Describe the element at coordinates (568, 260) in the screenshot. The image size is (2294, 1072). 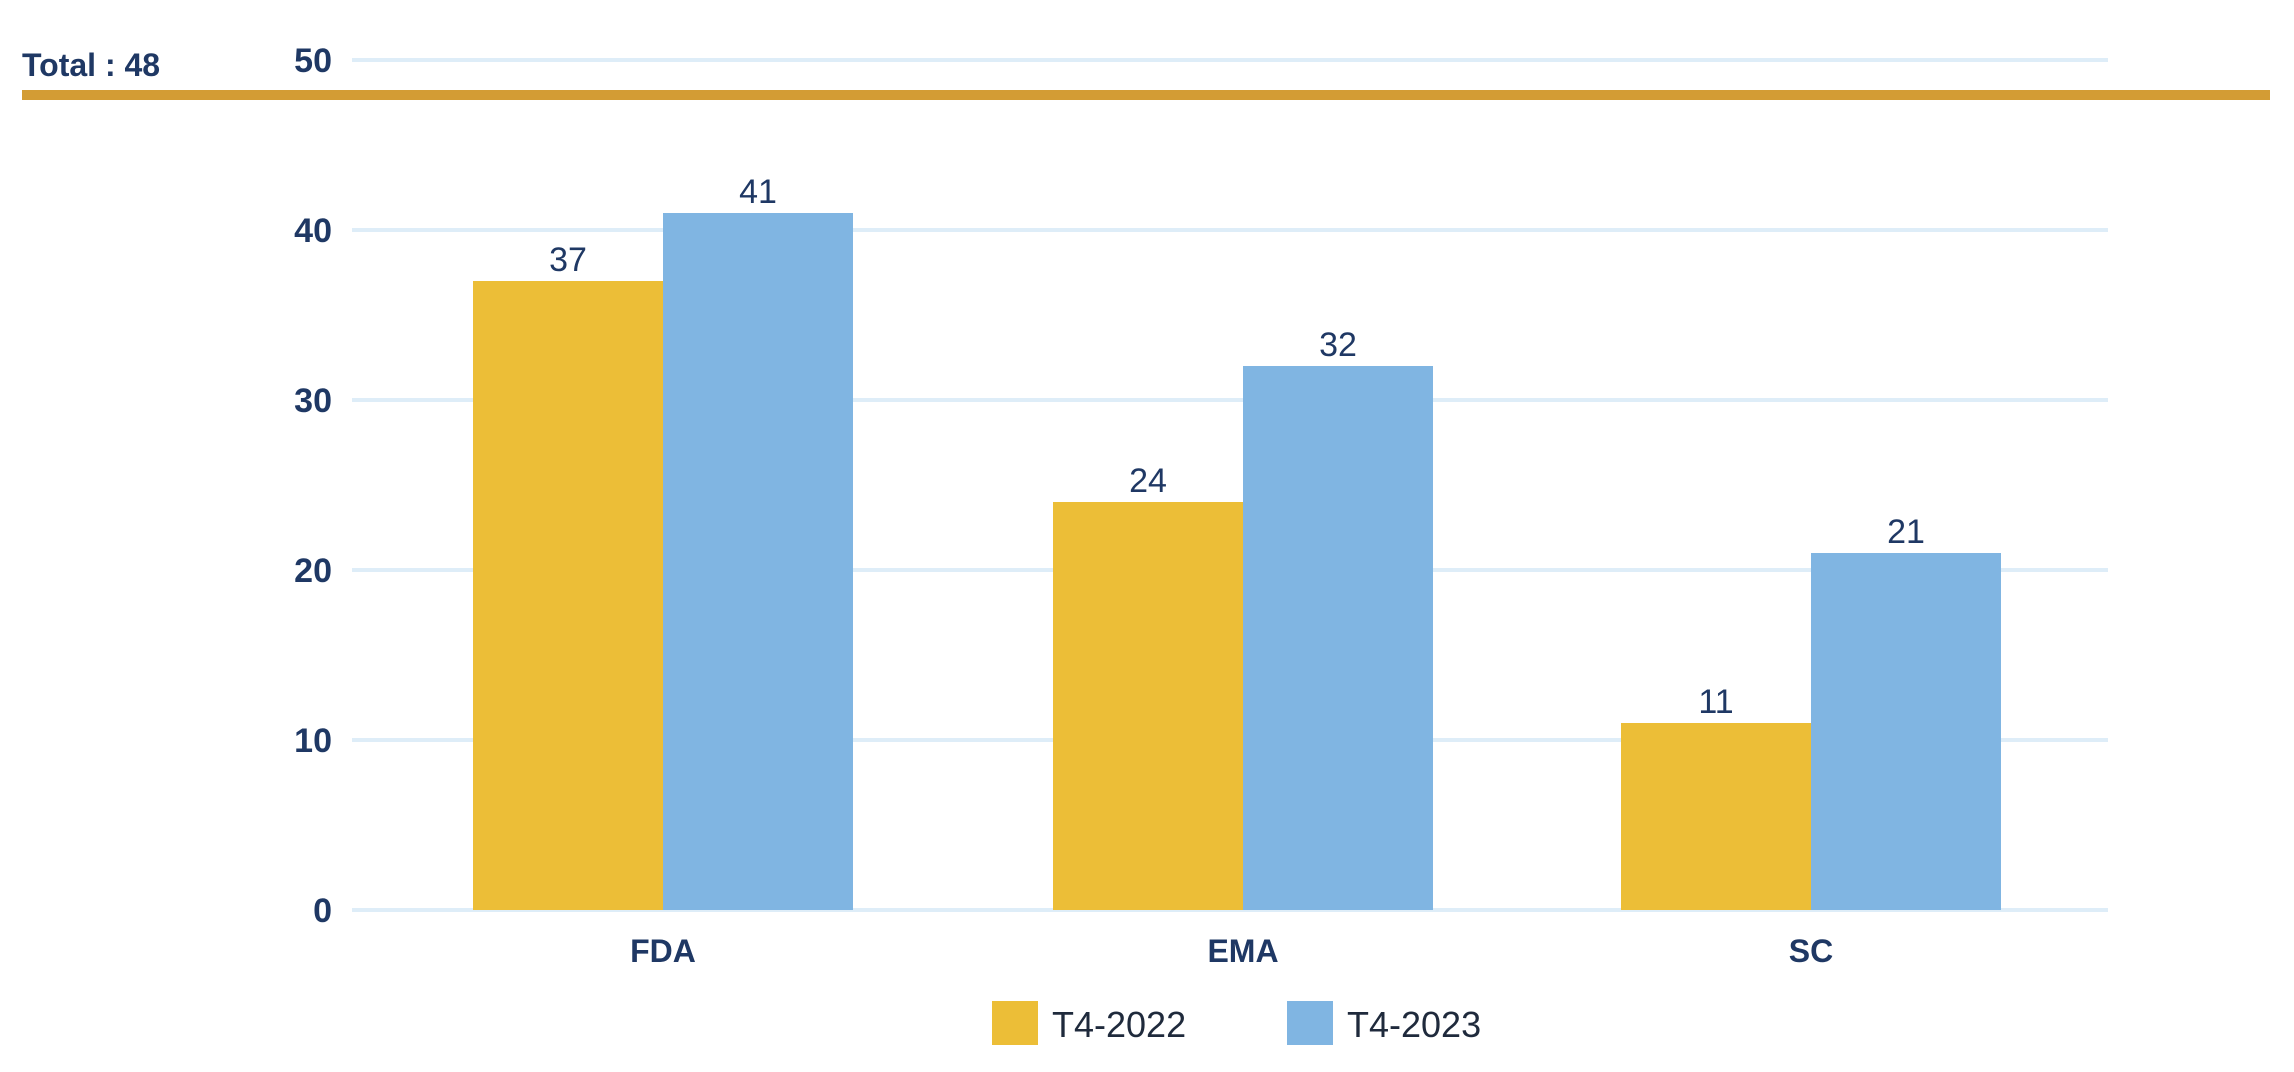
I see `data-label: 37` at that location.